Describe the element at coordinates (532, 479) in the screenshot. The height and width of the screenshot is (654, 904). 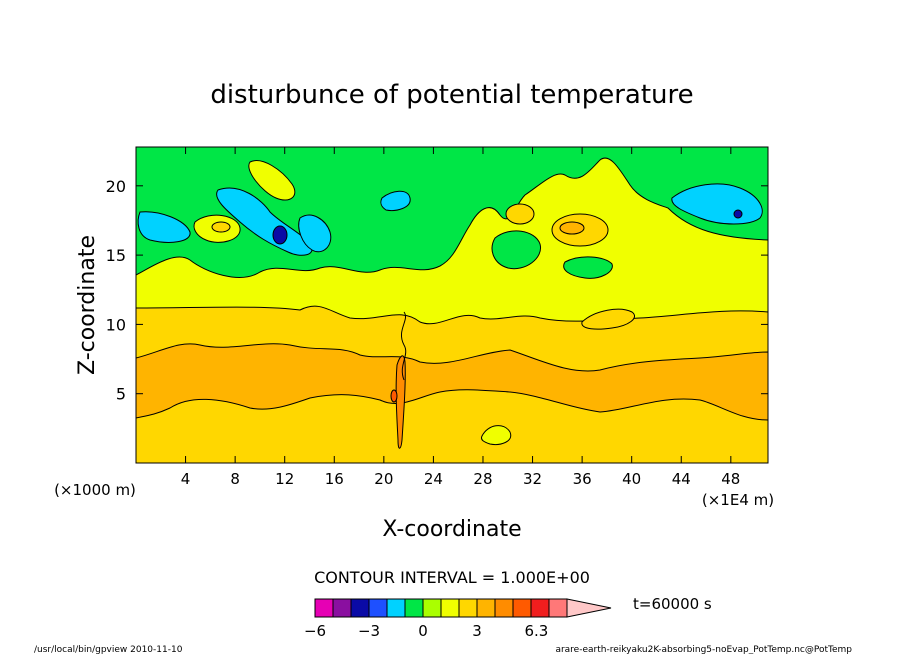
I see `x-tick-label-7: 32` at that location.